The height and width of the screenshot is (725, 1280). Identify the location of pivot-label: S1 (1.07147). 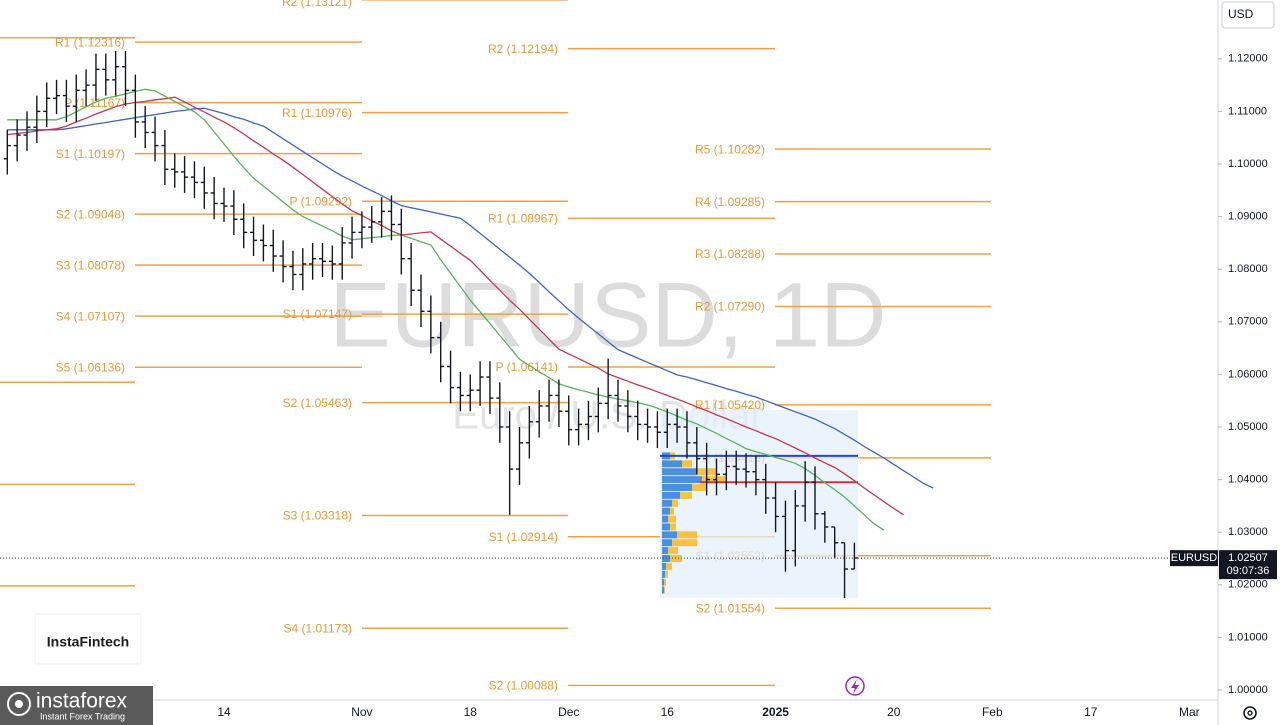
(317, 314).